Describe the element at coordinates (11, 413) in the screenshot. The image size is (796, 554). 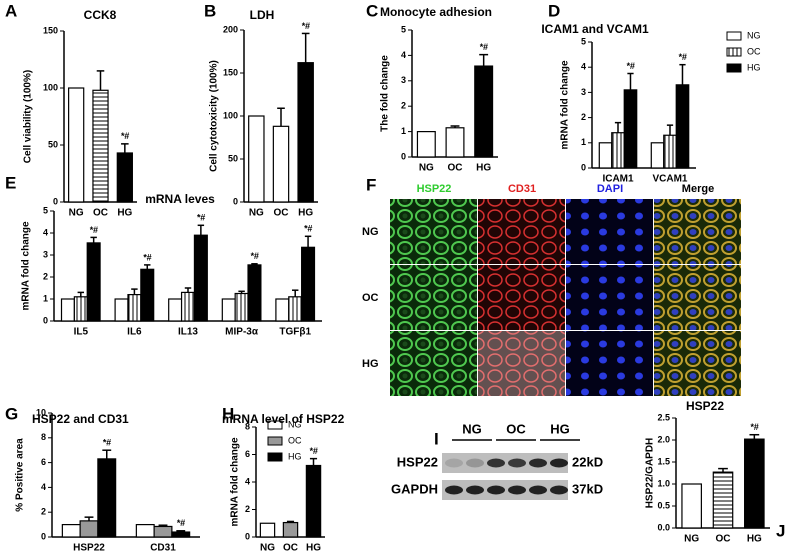
I see `panel-letter: G` at that location.